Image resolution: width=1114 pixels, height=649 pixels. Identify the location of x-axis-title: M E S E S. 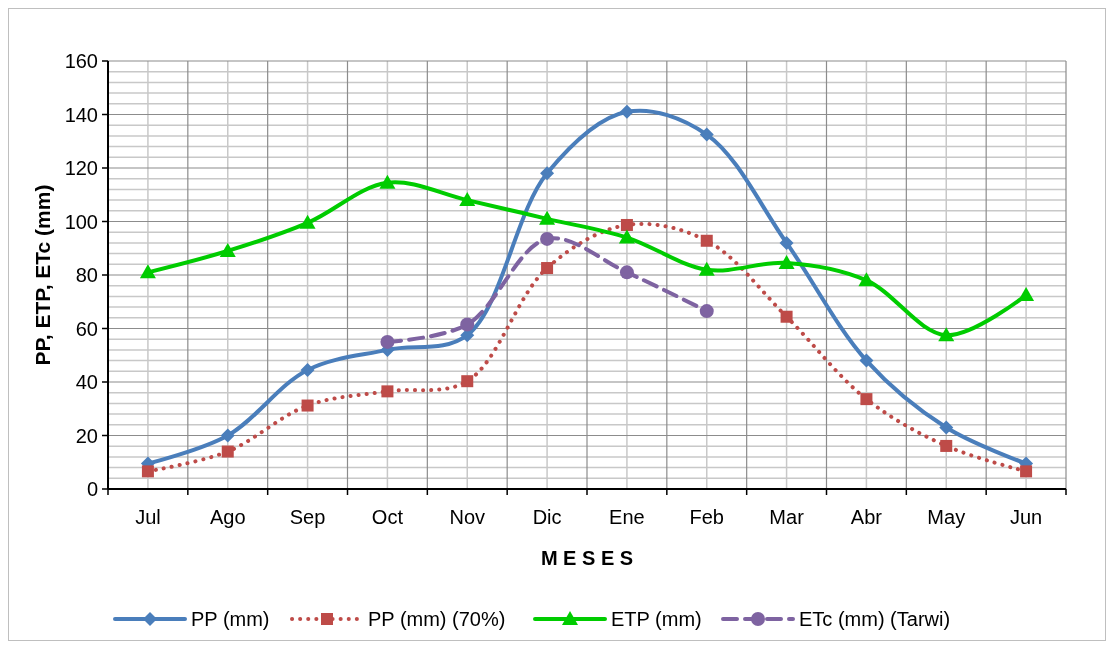
(587, 558).